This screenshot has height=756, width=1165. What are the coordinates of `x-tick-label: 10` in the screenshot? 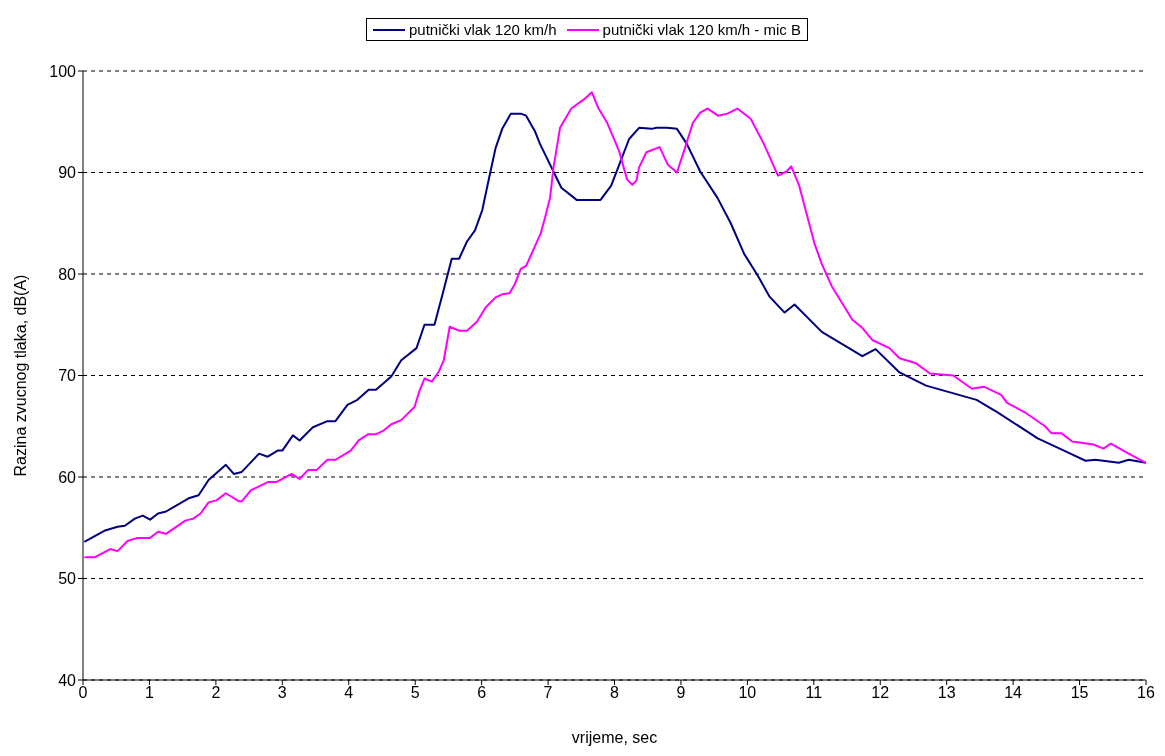 It's located at (747, 693).